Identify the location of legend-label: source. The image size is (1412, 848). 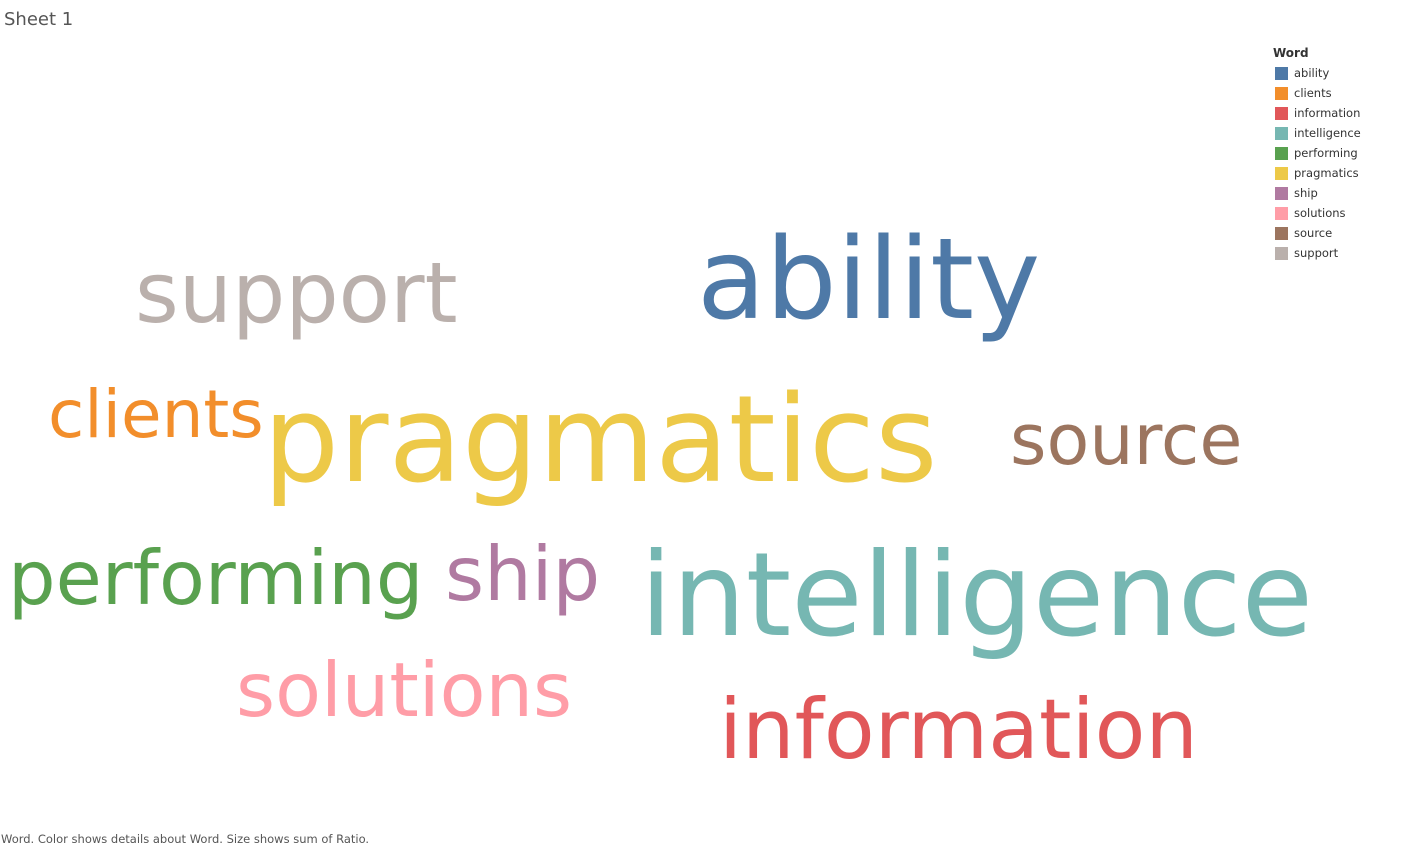
(1313, 233).